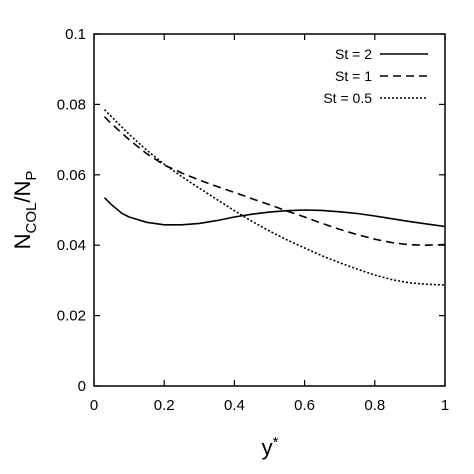 Image resolution: width=474 pixels, height=474 pixels. Describe the element at coordinates (82, 386) in the screenshot. I see `y-tick-label: 0` at that location.